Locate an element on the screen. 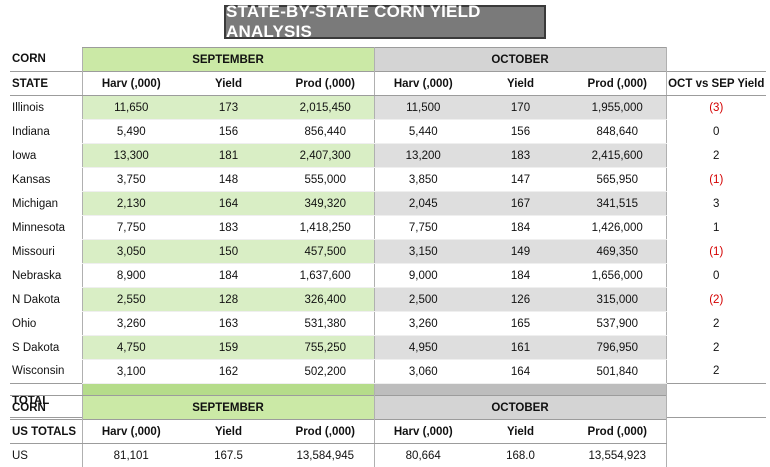  oct-yield-cell: 167 is located at coordinates (520, 204).